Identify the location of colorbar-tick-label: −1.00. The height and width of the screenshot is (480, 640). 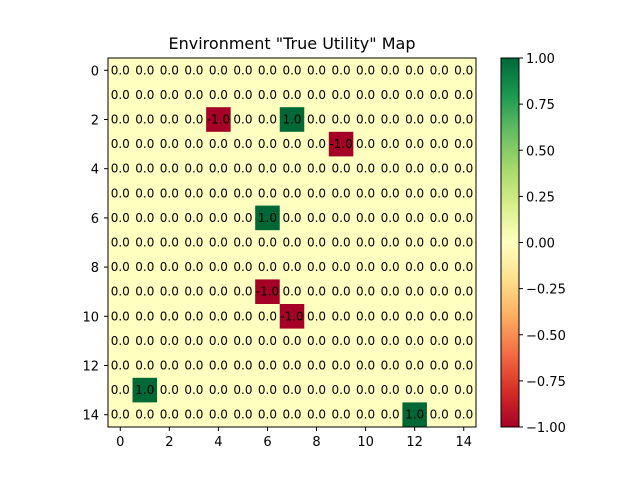
(546, 428).